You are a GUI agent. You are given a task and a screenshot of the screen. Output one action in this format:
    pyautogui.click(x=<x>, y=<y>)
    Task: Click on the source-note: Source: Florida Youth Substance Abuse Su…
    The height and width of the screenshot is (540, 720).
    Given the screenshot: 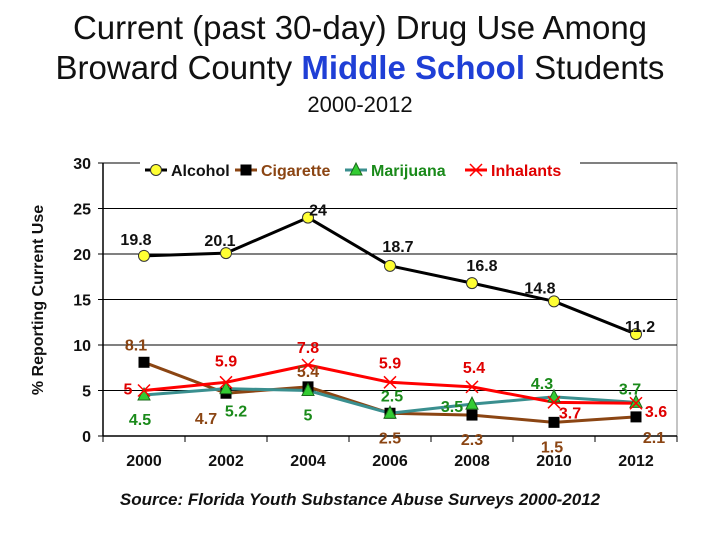 What is the action you would take?
    pyautogui.click(x=360, y=499)
    